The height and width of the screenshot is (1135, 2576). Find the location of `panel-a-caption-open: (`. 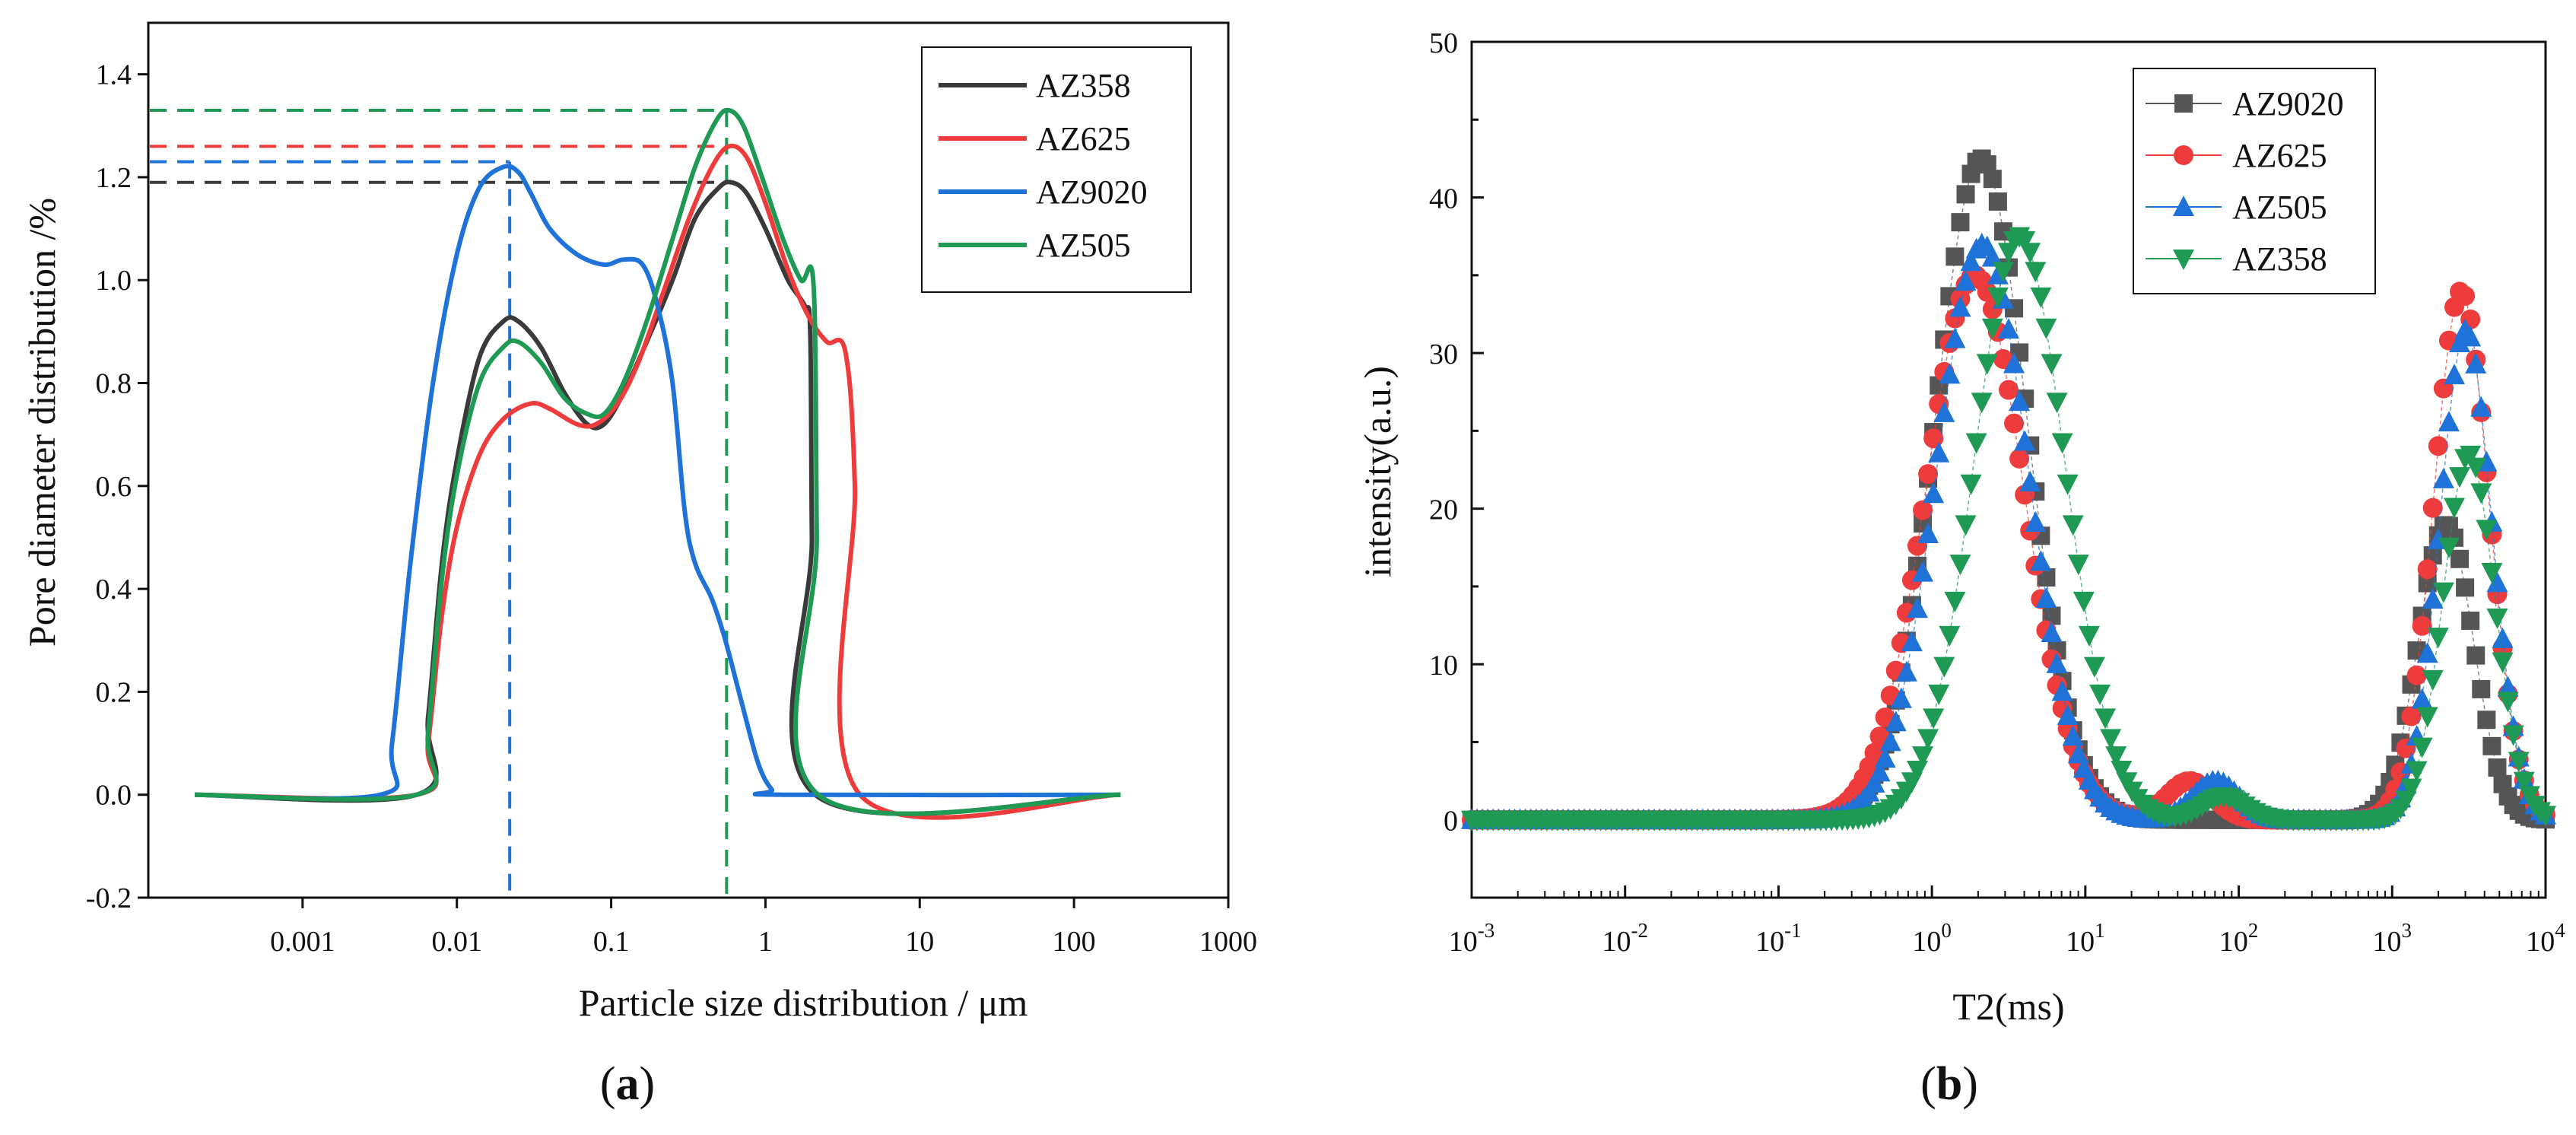

panel-a-caption-open: ( is located at coordinates (608, 1084).